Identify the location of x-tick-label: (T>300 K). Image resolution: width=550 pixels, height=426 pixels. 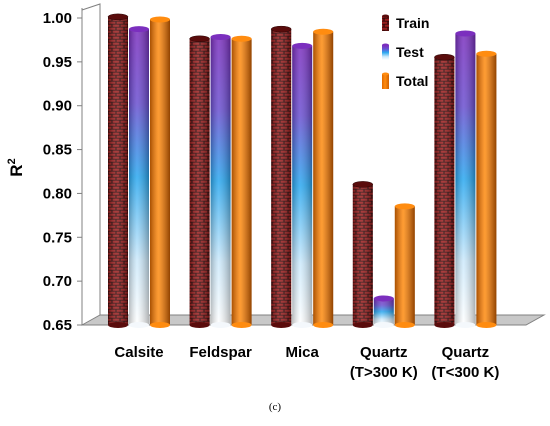
(384, 372).